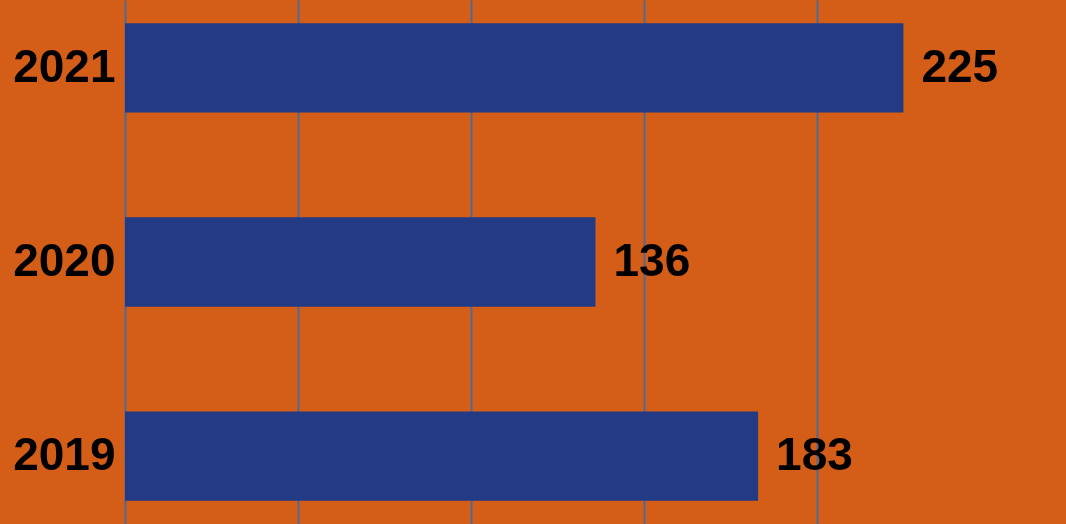 This screenshot has width=1066, height=524. What do you see at coordinates (960, 65) in the screenshot?
I see `data-label: 225` at bounding box center [960, 65].